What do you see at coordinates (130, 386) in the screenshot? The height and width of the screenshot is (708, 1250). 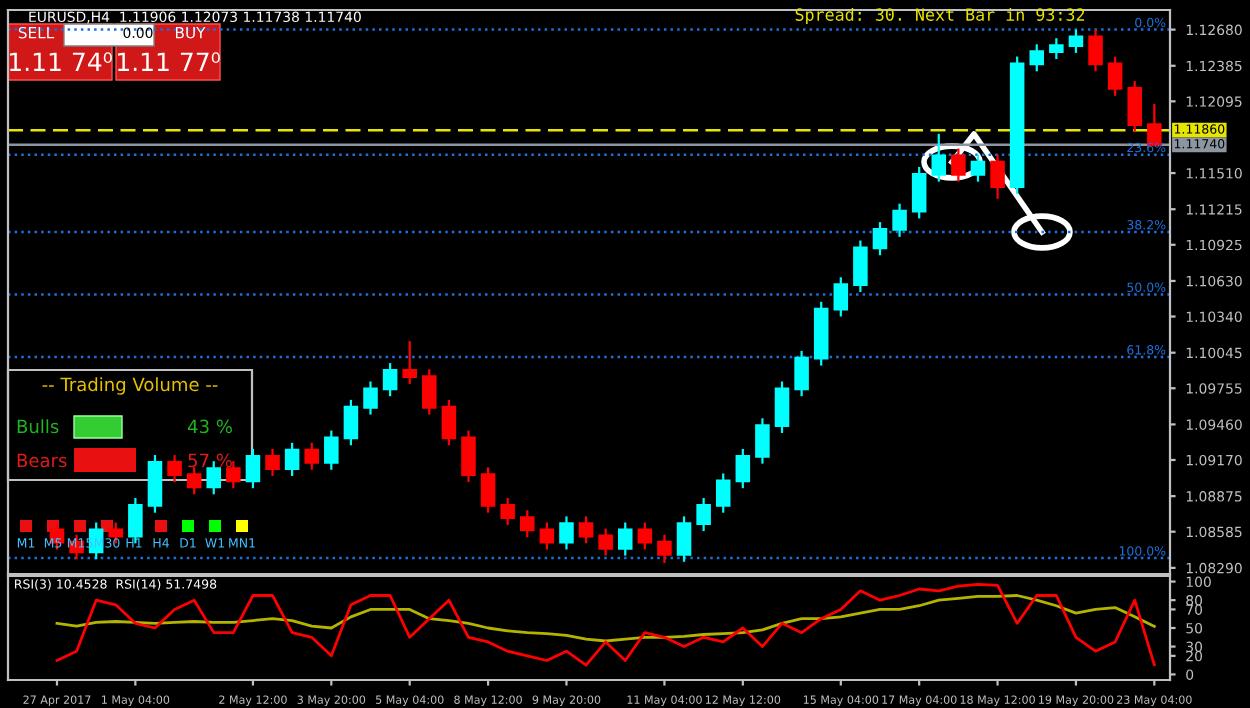 I see `annotation: -- Trading Volume --` at bounding box center [130, 386].